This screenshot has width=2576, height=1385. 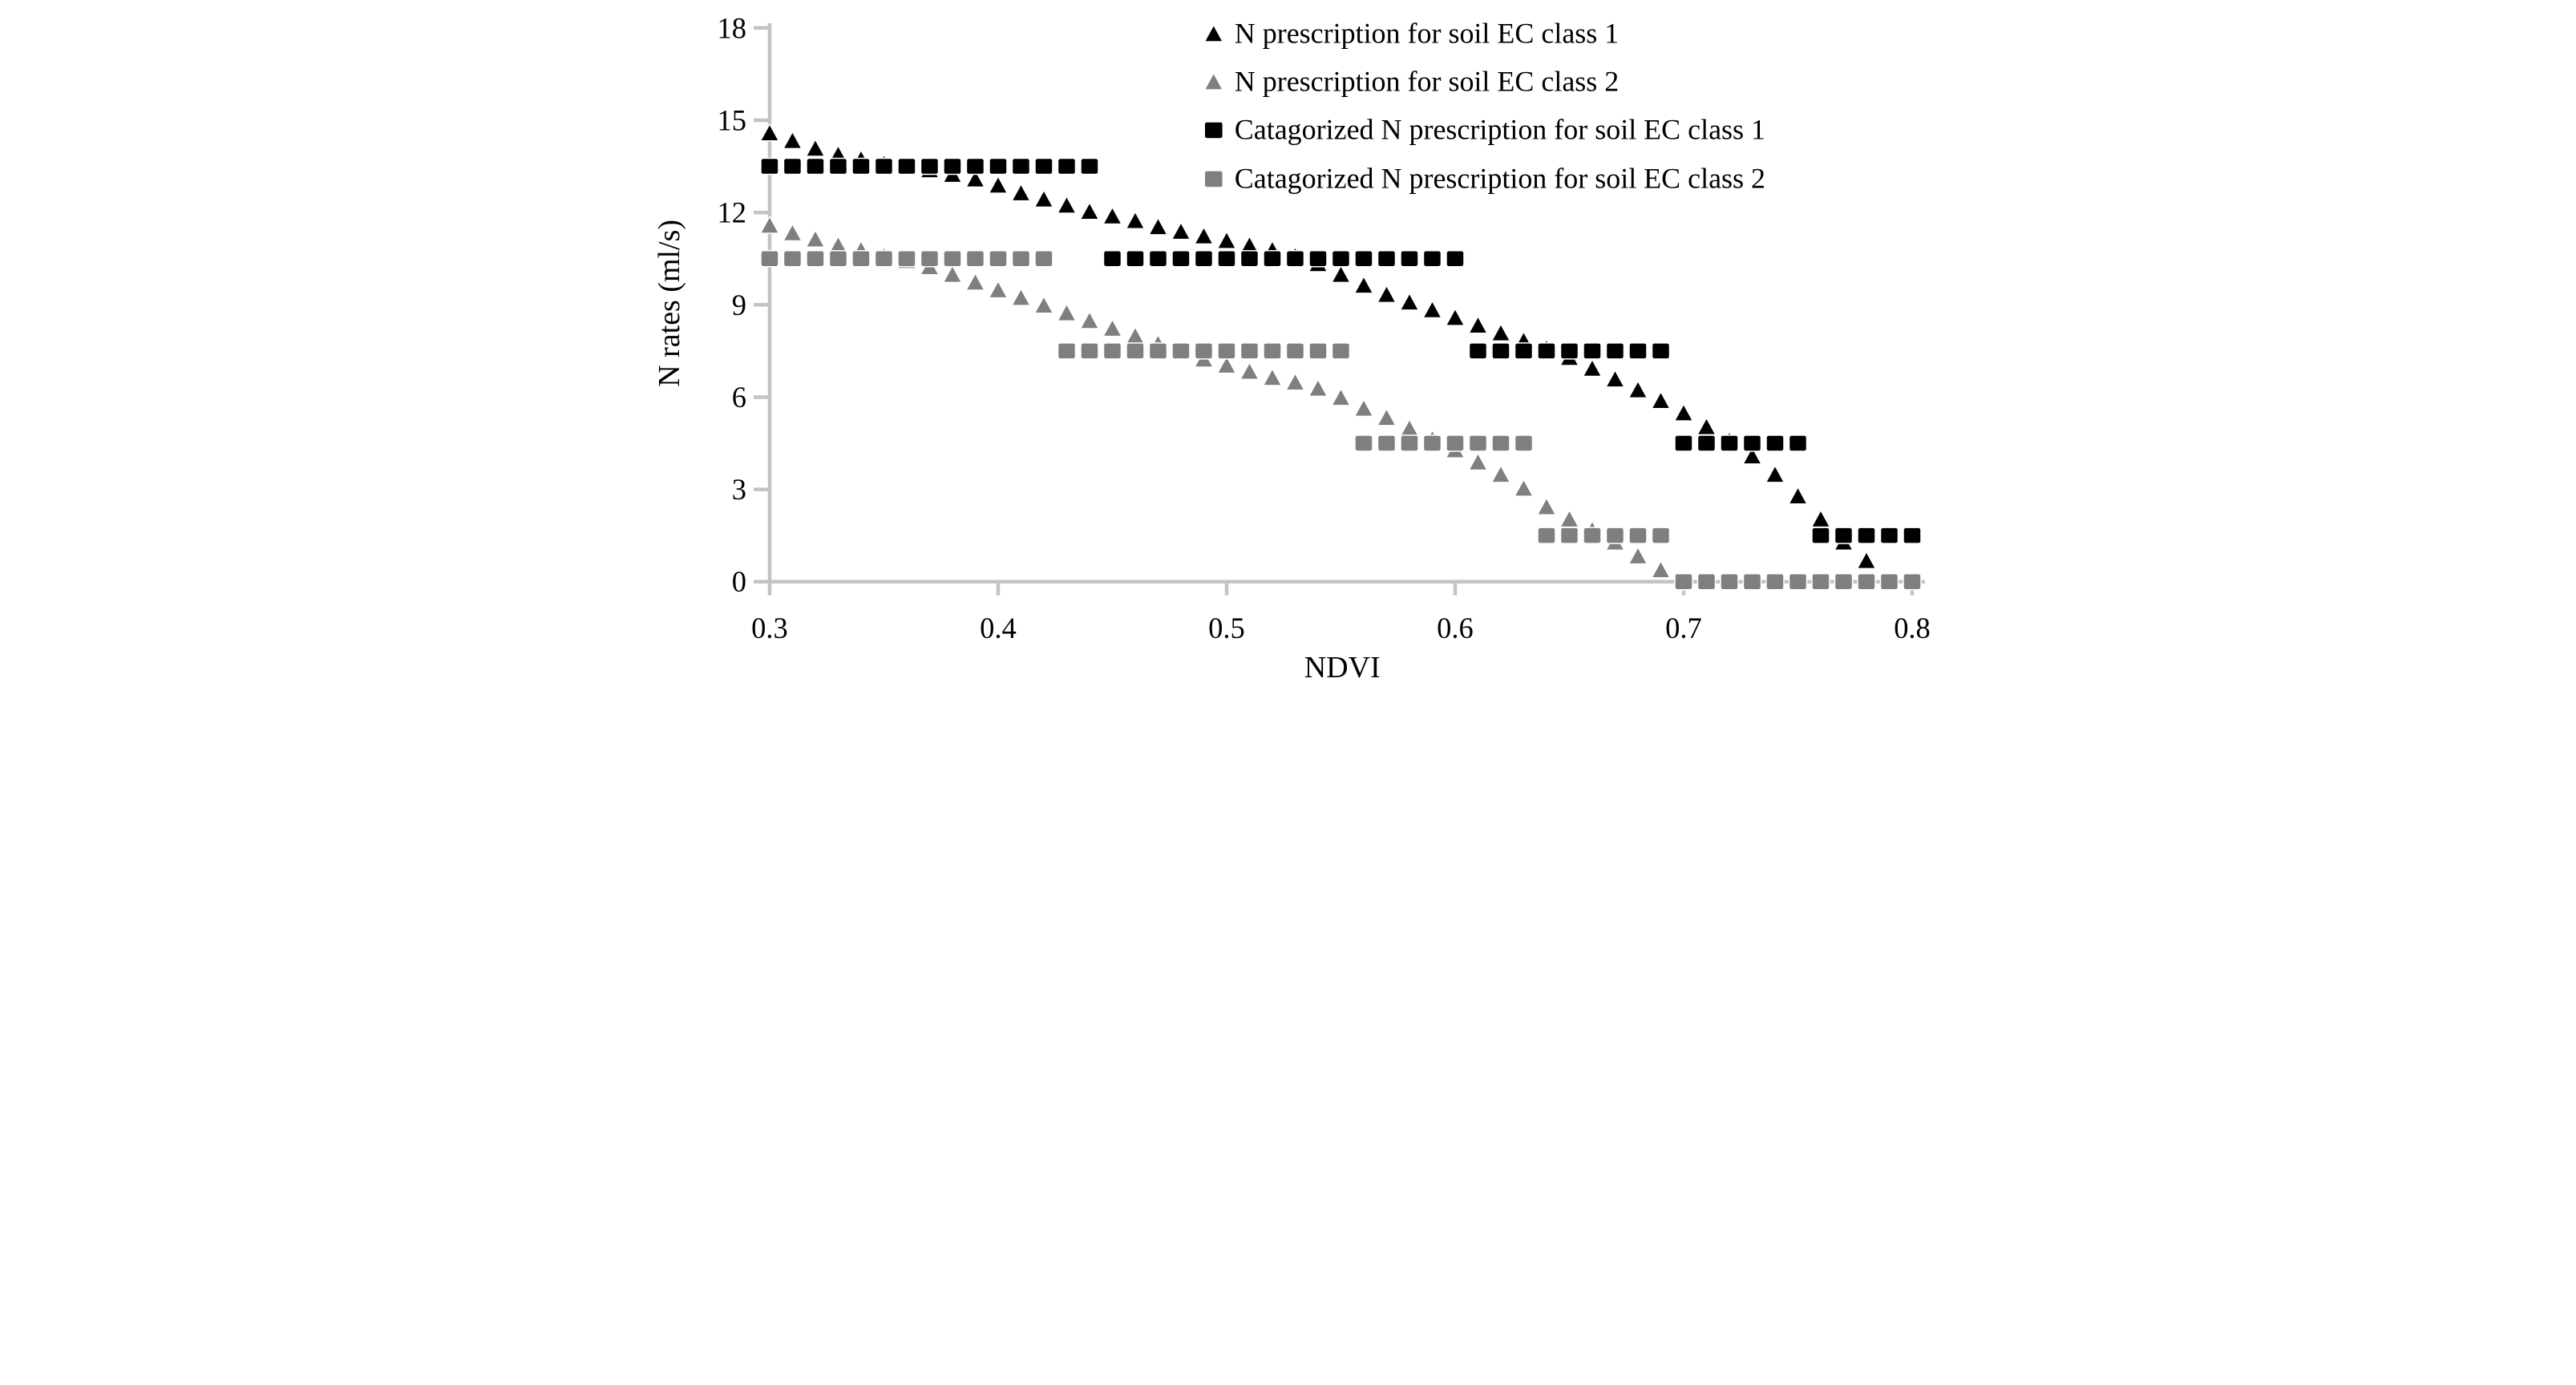 What do you see at coordinates (998, 628) in the screenshot?
I see `x-tick-label: 0.4` at bounding box center [998, 628].